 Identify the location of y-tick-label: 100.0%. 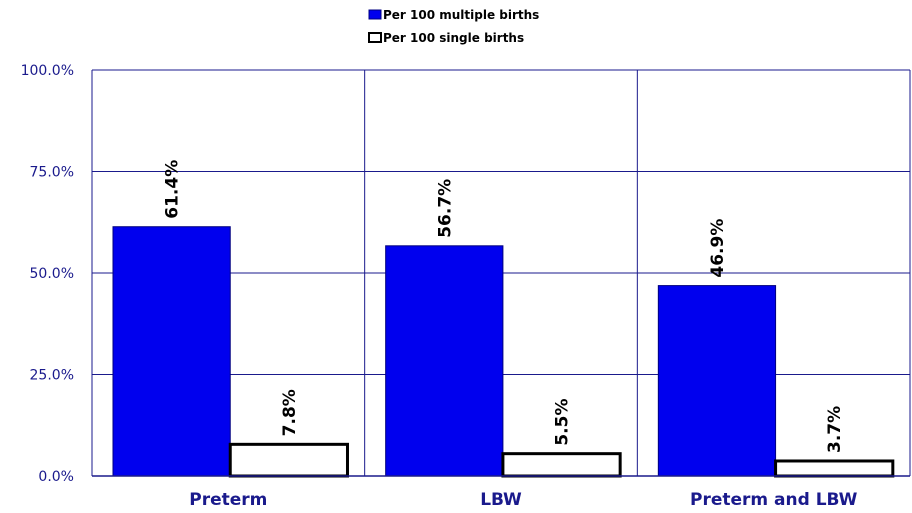
(47, 71).